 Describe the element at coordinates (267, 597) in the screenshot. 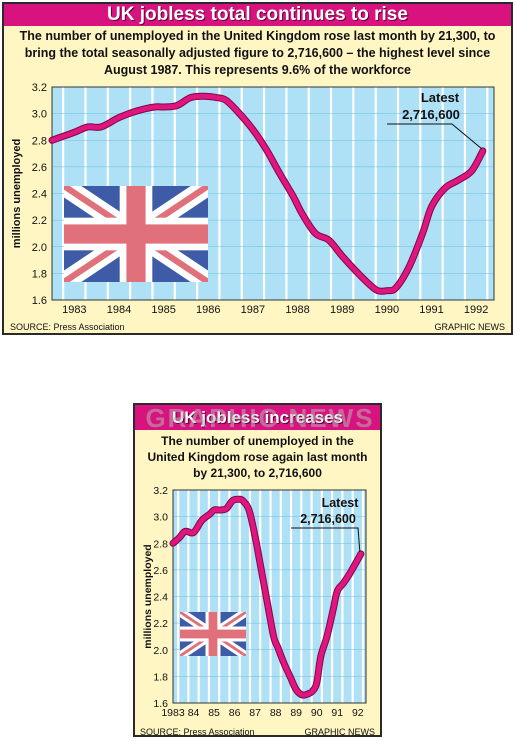

I see `series-line` at that location.